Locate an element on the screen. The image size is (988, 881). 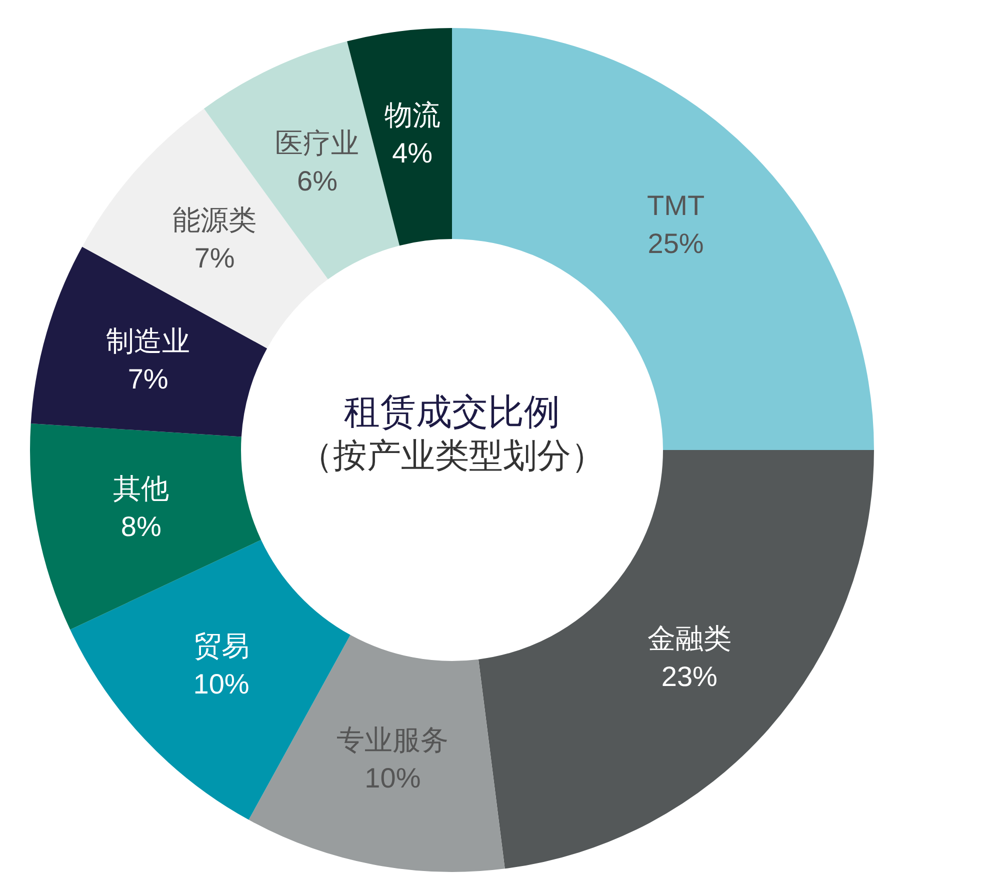
slice-label: TMT is located at coordinates (676, 205).